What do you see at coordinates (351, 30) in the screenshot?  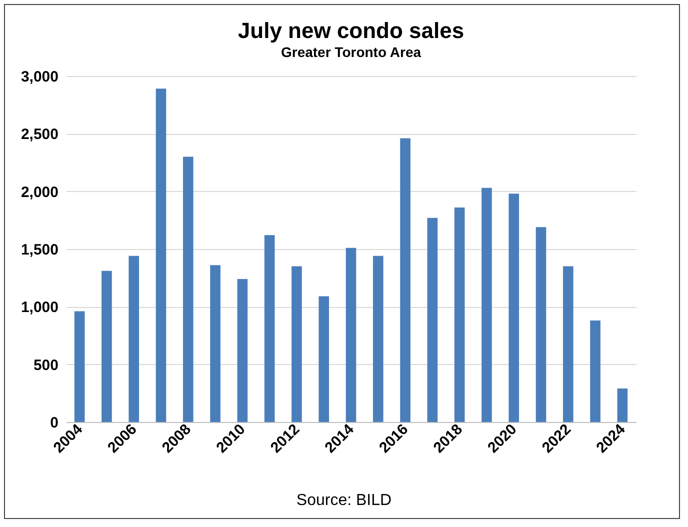 I see `chart-title: July new condo sales` at bounding box center [351, 30].